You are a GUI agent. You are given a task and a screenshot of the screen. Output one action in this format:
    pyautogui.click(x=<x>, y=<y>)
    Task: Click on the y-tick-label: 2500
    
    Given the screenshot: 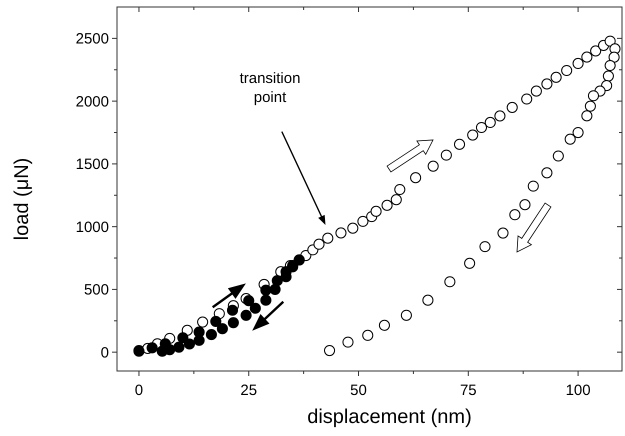 What is the action you would take?
    pyautogui.click(x=92, y=39)
    